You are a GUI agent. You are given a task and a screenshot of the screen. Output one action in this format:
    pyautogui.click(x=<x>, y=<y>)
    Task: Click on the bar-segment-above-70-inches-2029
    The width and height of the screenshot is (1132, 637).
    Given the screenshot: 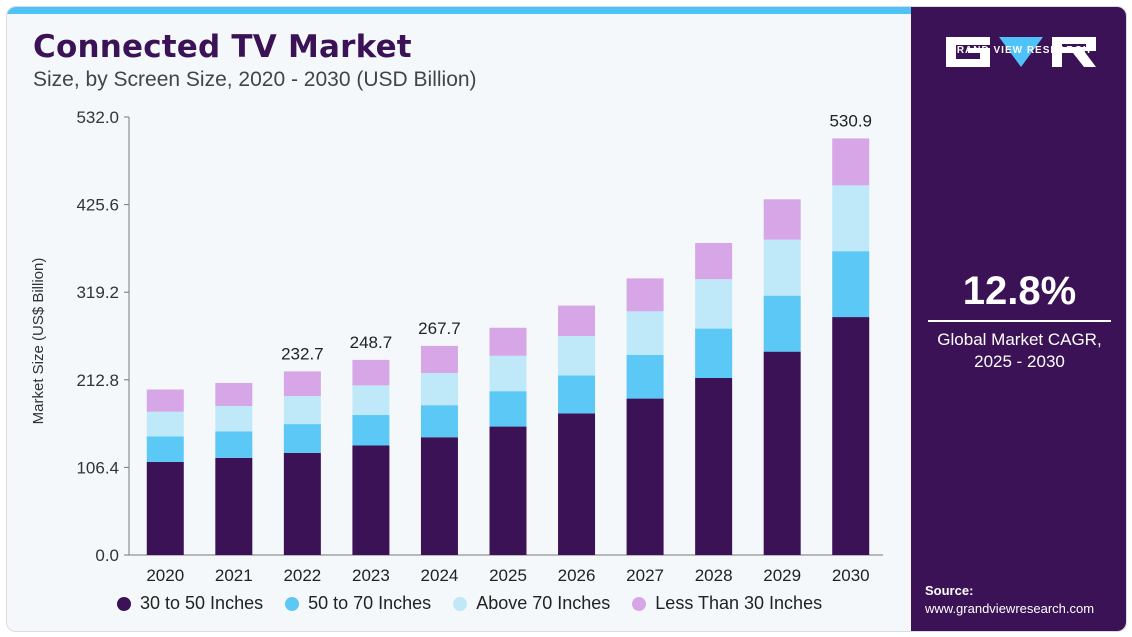 What is the action you would take?
    pyautogui.click(x=782, y=267)
    